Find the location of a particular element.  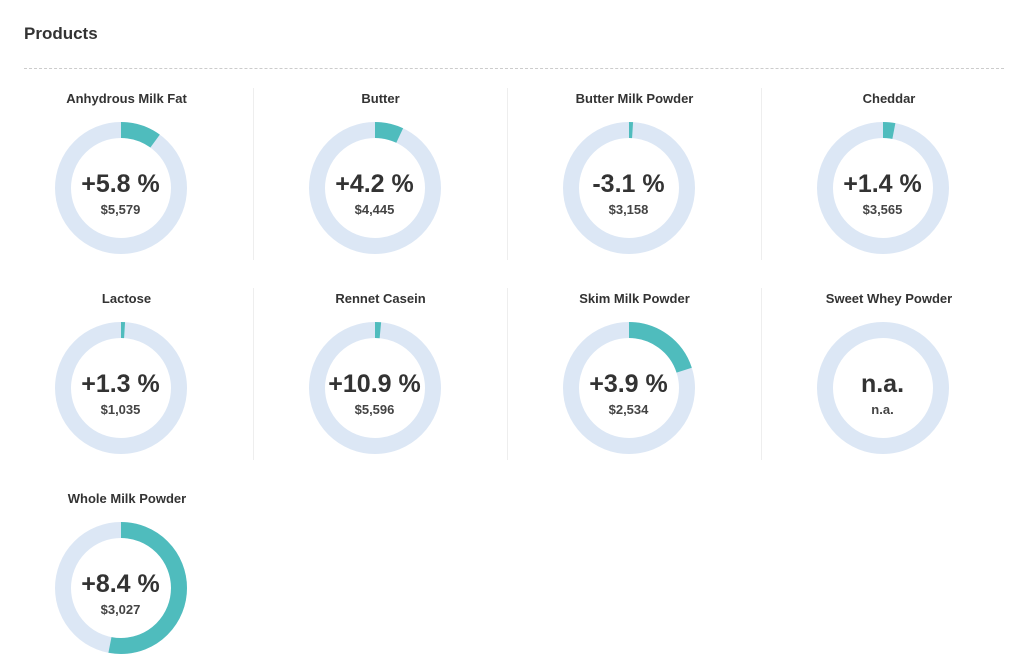

change-percent: +1.3 % is located at coordinates (120, 384).